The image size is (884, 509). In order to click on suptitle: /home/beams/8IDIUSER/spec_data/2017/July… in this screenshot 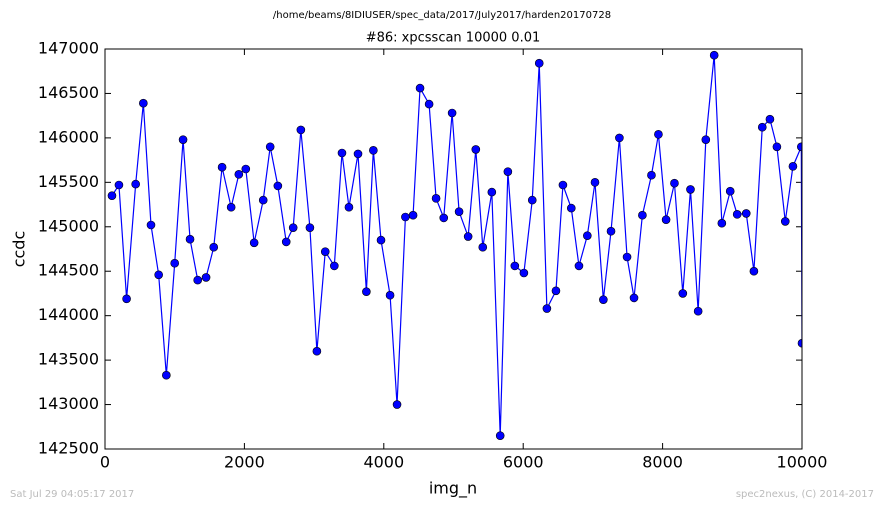, I will do `click(442, 15)`.